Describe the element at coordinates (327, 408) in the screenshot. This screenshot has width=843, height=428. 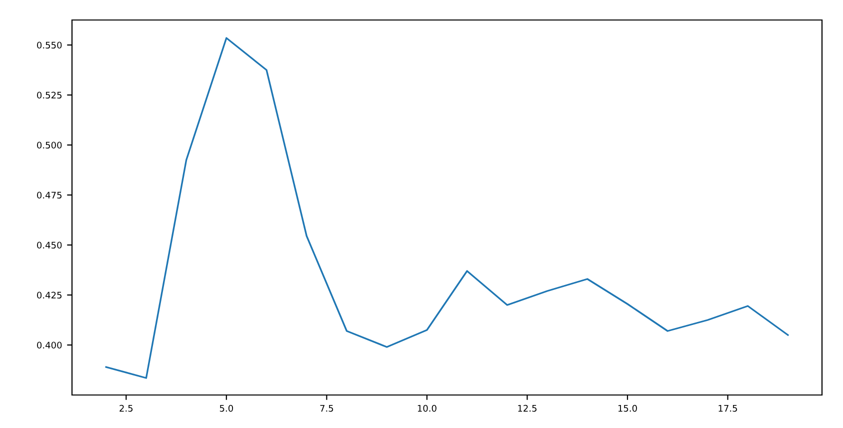
I see `x-tick-label: 7.5` at that location.